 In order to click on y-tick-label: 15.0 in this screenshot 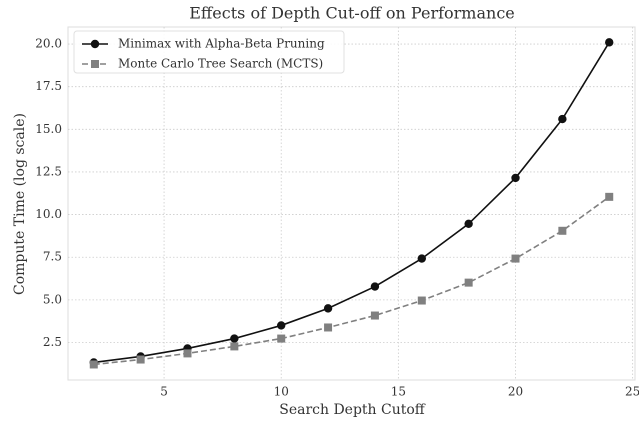, I will do `click(48, 129)`.